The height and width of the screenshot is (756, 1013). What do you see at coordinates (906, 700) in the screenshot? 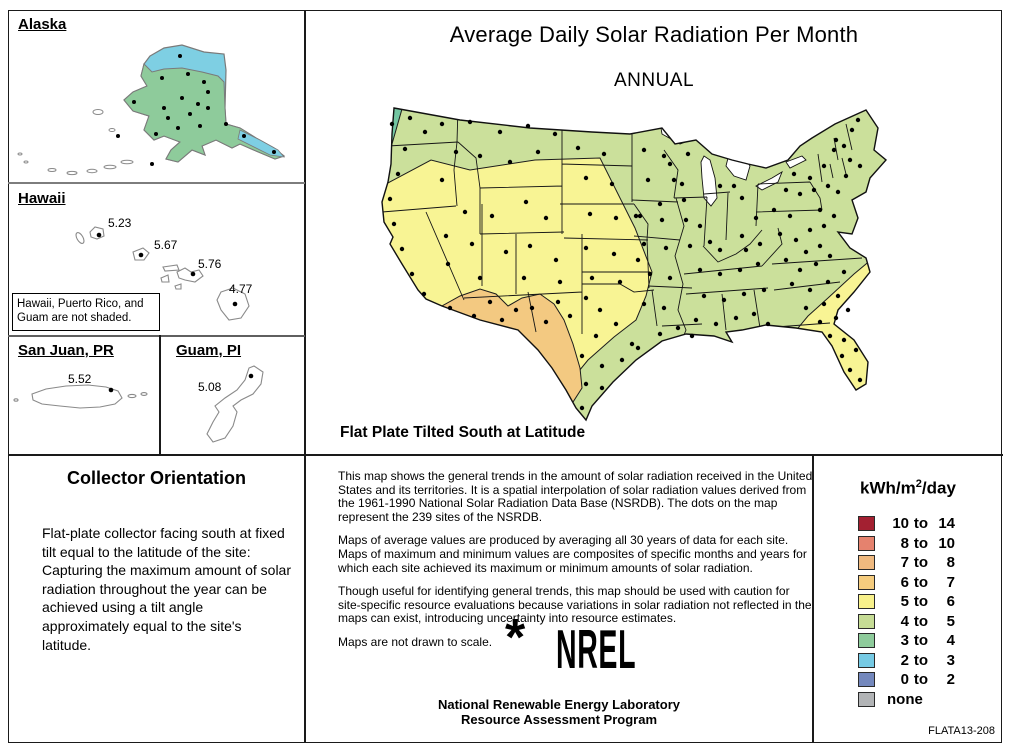
I see `legend-row: none` at bounding box center [906, 700].